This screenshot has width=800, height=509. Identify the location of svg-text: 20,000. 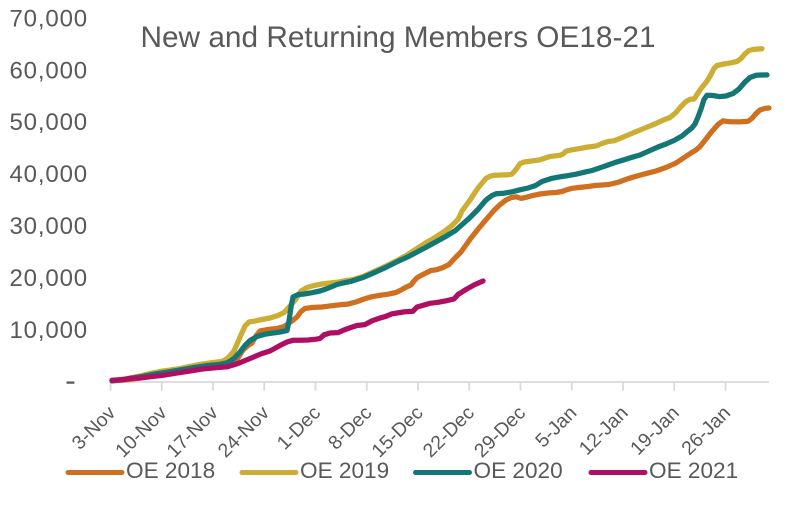
(48, 278).